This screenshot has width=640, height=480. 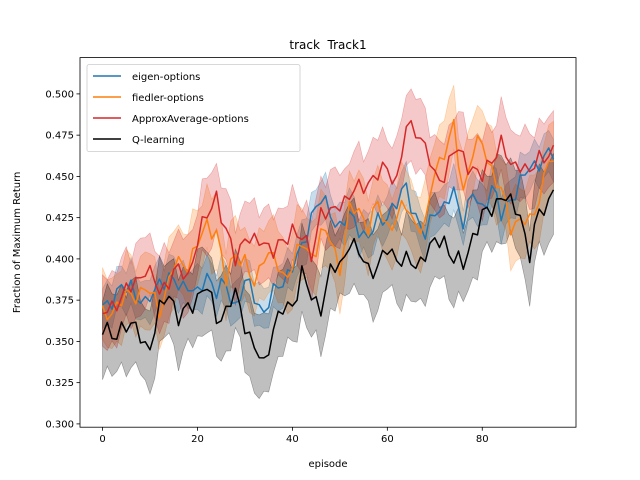 I want to click on legend-label-3: Q-learning, so click(x=158, y=140).